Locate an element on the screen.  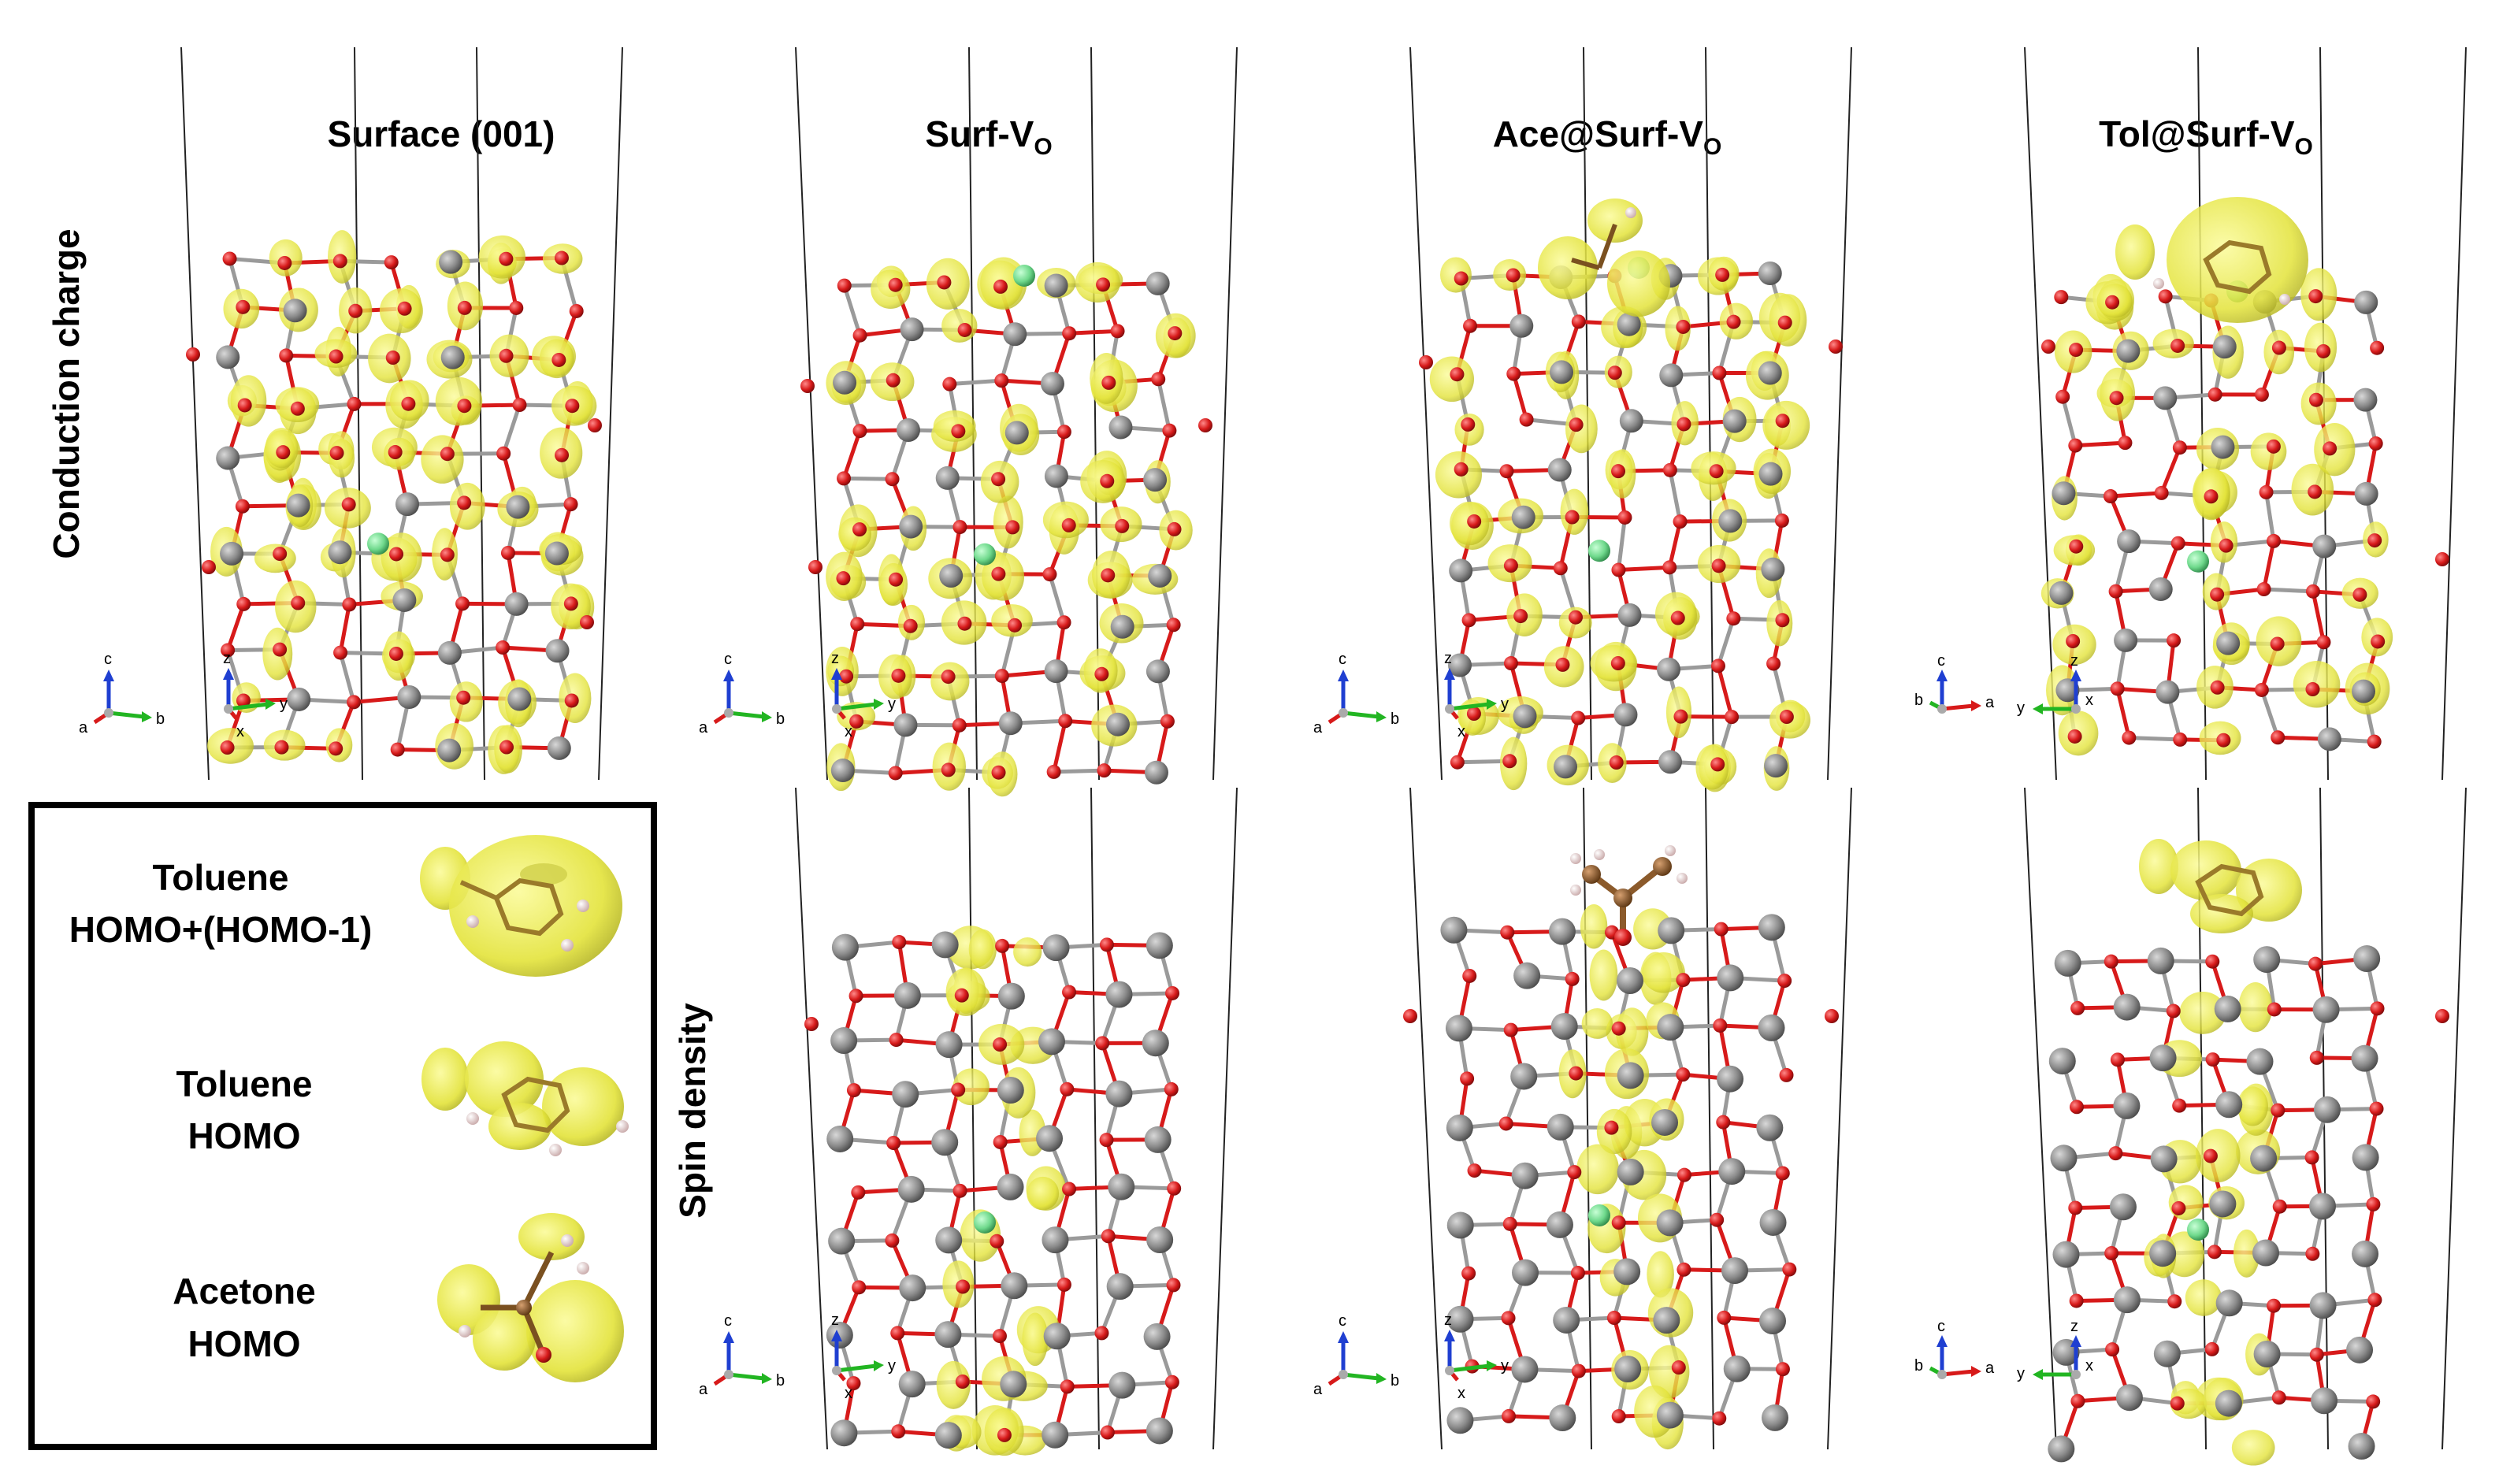
x-axis-label: x is located at coordinates (2089, 700).